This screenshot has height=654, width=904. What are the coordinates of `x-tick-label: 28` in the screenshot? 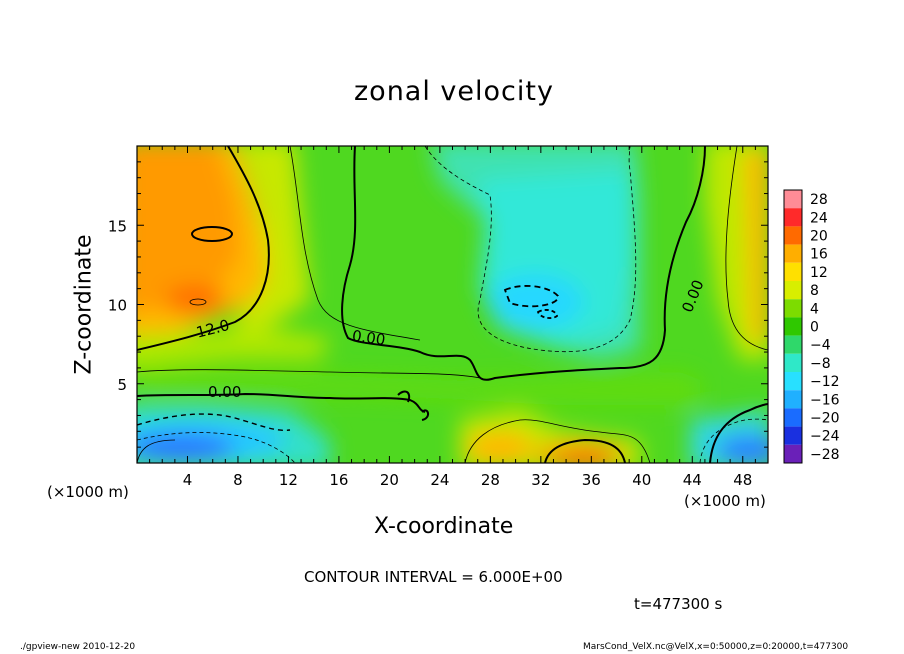 It's located at (490, 480).